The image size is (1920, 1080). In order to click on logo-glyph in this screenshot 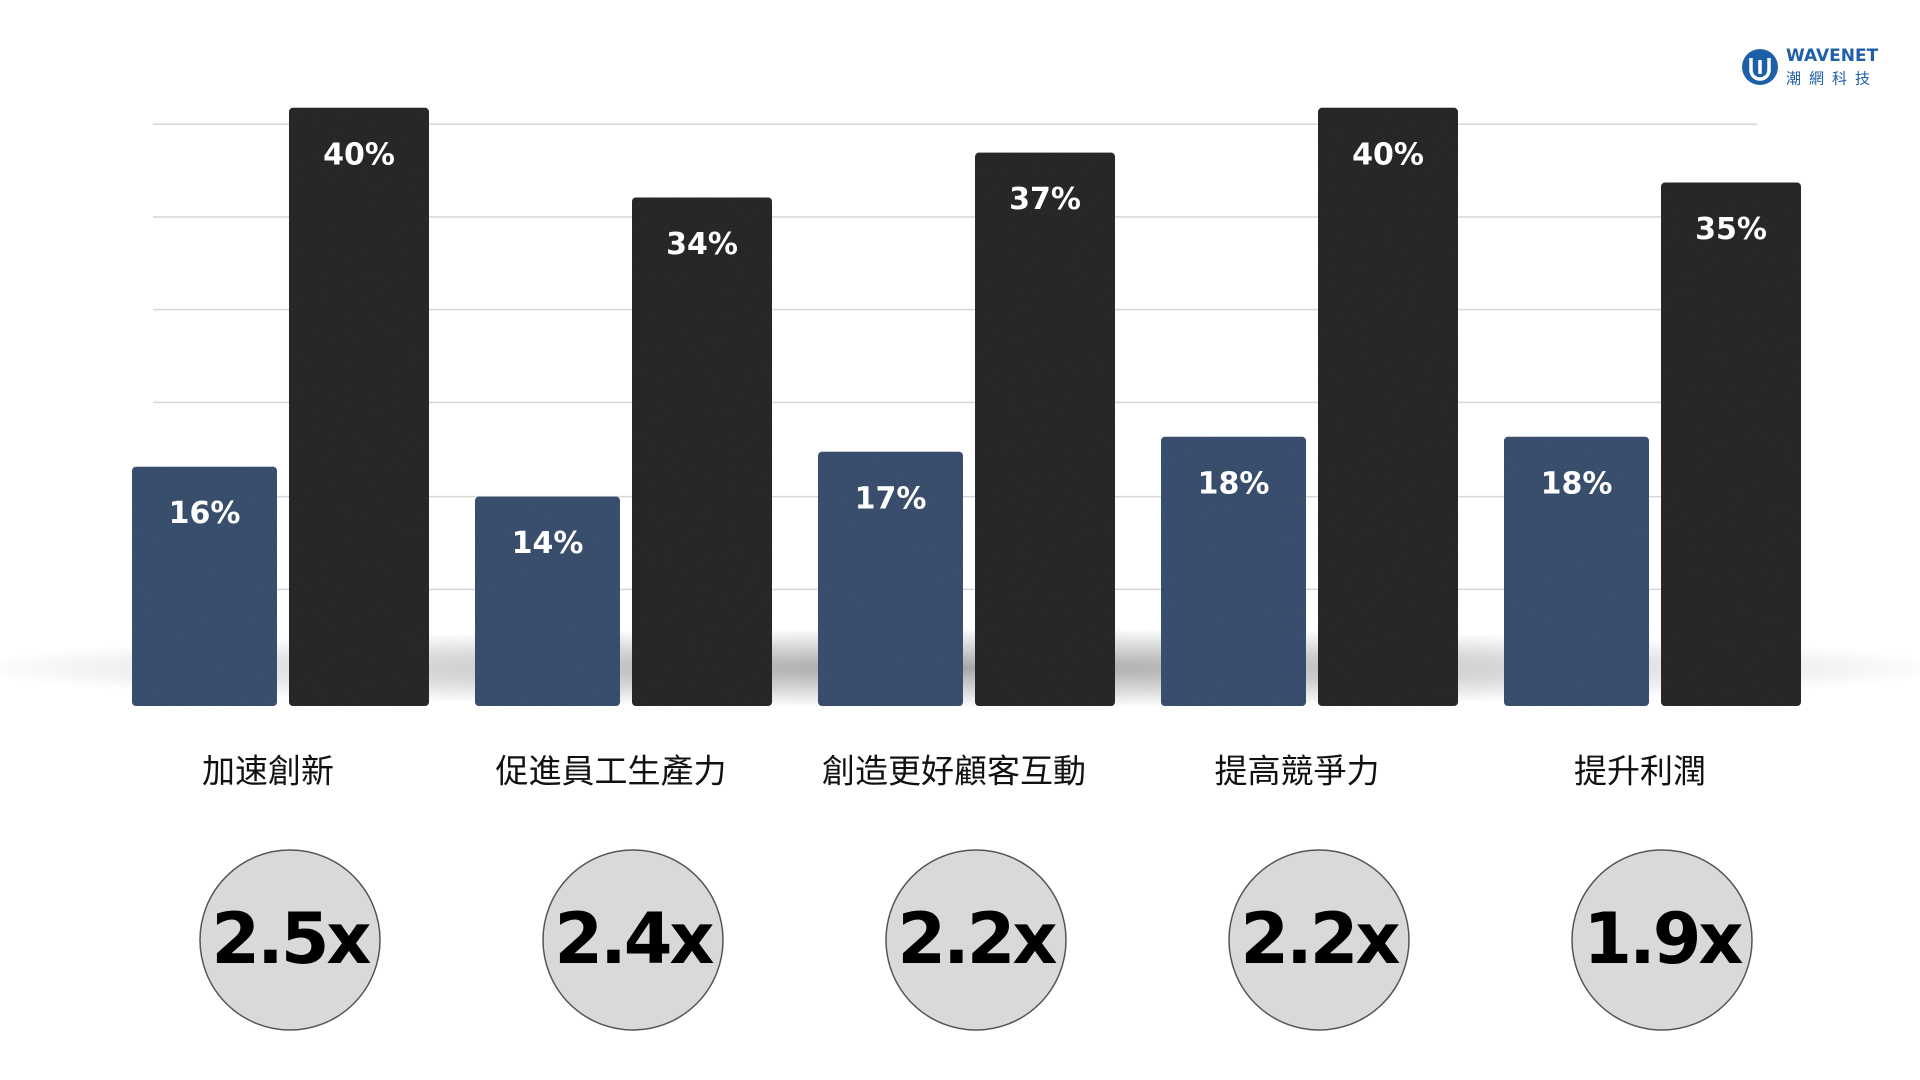, I will do `click(1760, 69)`.